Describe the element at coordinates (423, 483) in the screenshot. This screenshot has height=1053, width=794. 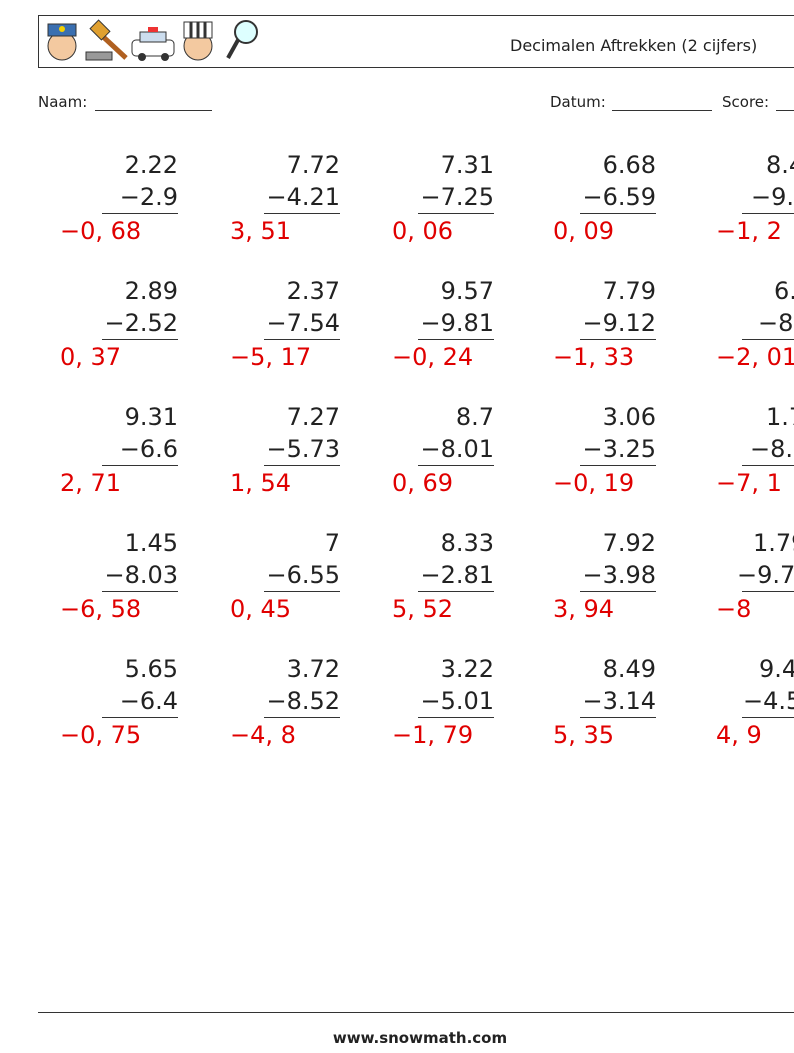
I see `answer: 0, 69` at that location.